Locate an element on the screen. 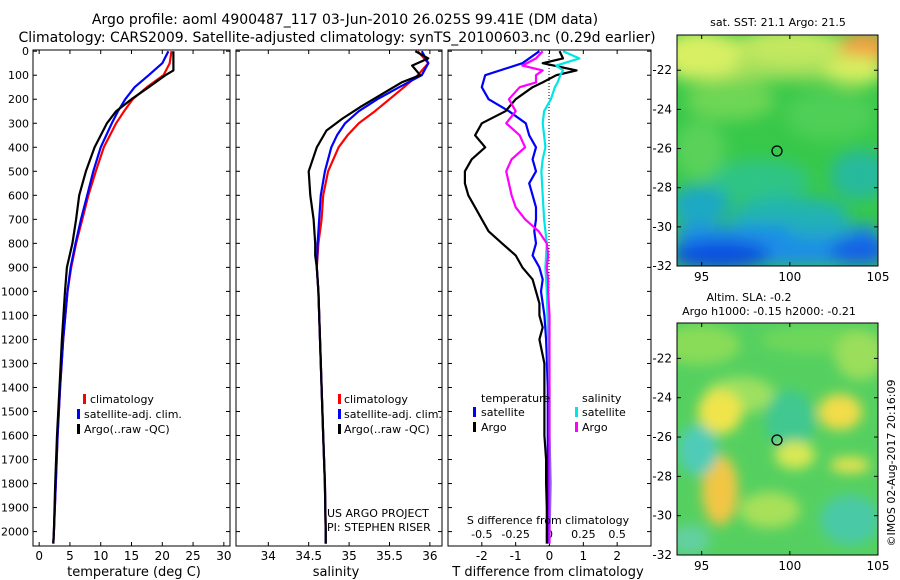 The width and height of the screenshot is (900, 580). x-tick-label: 30 is located at coordinates (223, 556).